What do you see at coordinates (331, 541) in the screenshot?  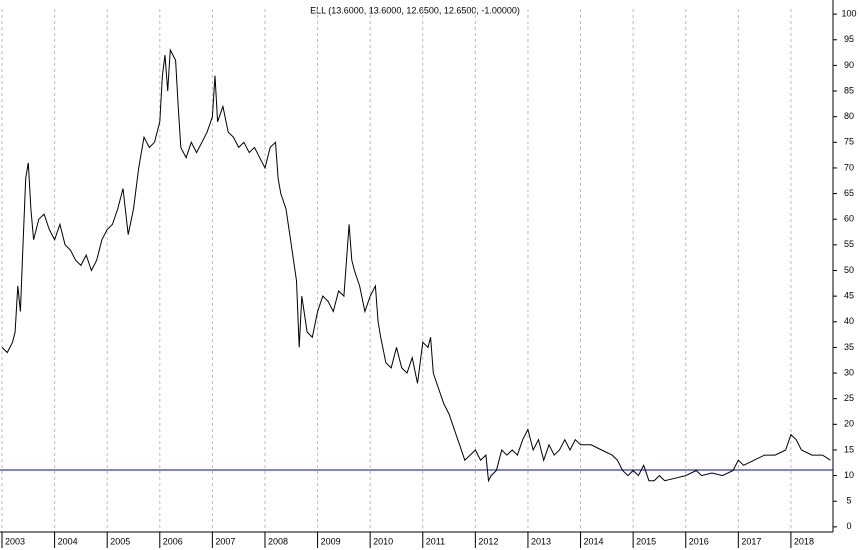 I see `x-tick-label: 2009` at bounding box center [331, 541].